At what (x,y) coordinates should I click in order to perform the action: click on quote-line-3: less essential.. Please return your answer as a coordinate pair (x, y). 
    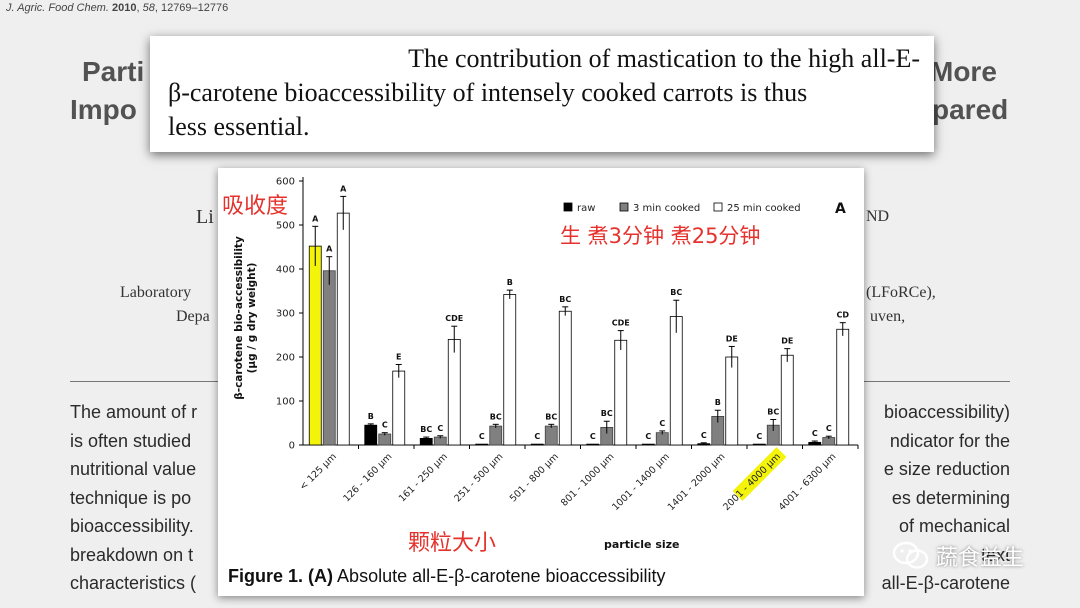
    Looking at the image, I should click on (239, 126).